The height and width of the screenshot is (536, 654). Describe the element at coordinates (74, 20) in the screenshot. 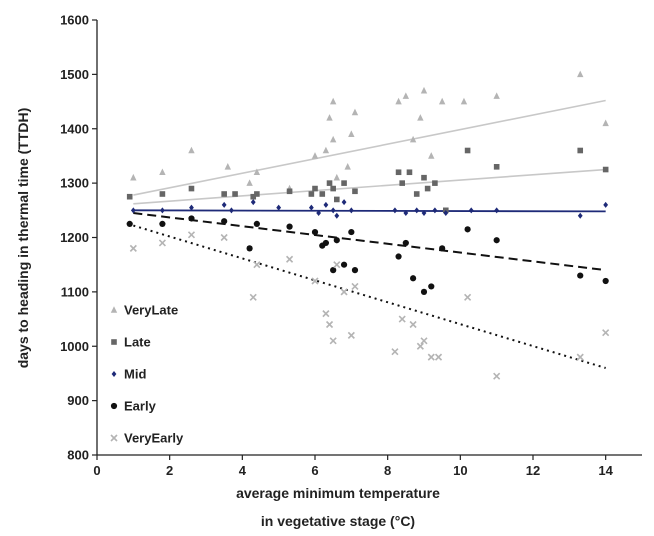

I see `y-tick-label: 1600` at that location.